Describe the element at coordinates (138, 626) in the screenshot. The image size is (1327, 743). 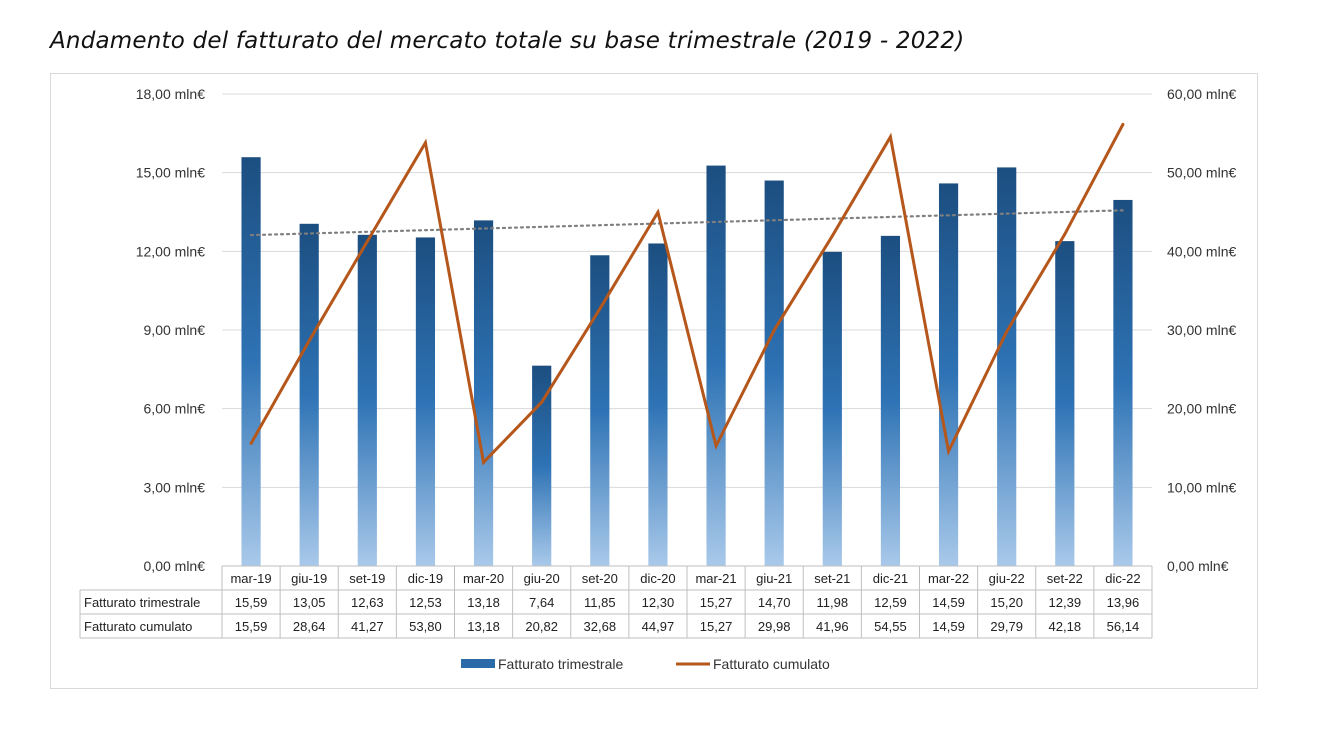
I see `table-row-label: Fatturato cumulato` at that location.